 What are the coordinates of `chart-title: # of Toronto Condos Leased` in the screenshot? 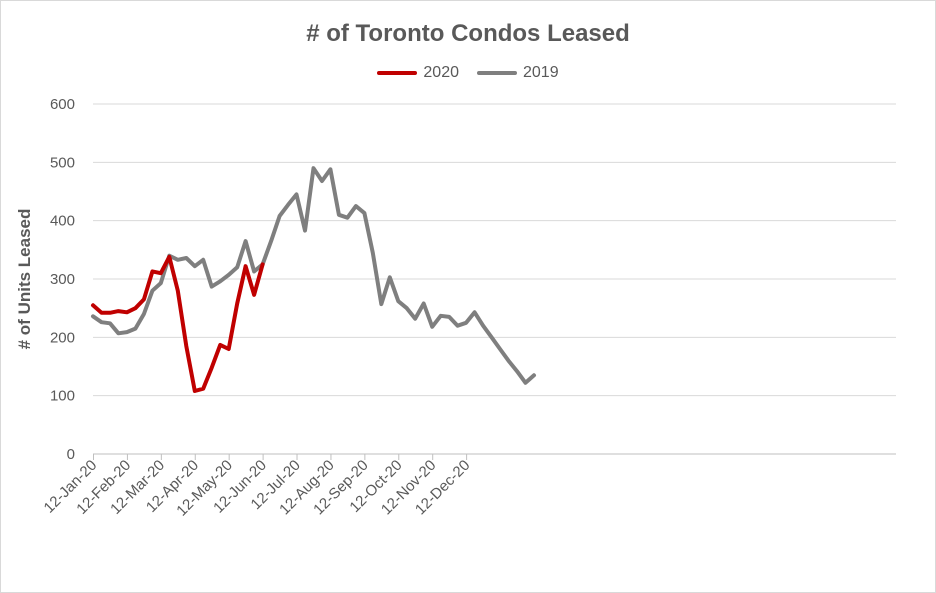 It's located at (468, 33).